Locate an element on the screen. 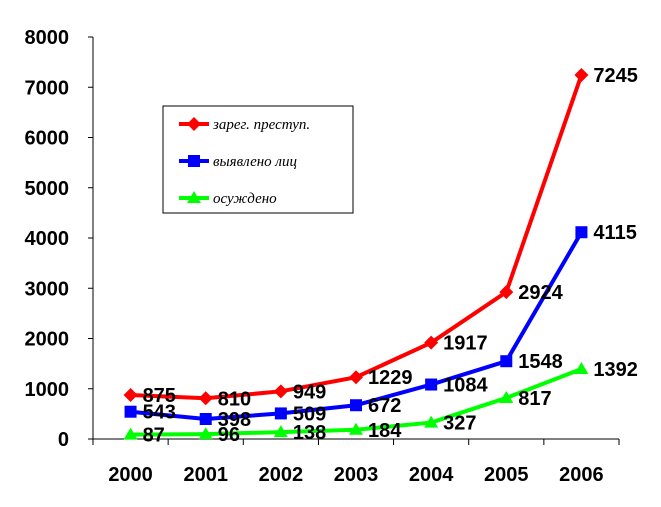 The height and width of the screenshot is (507, 661). y-tick-label: 2000 is located at coordinates (47, 340).